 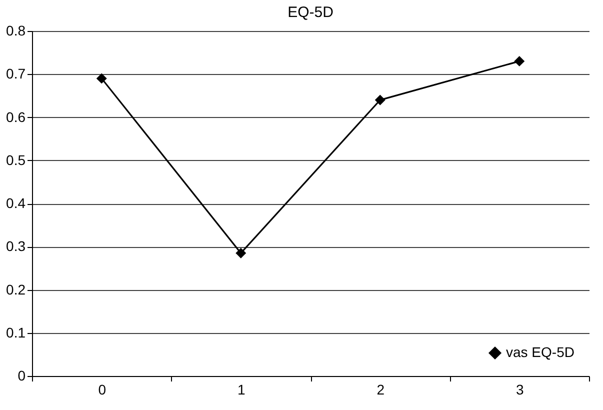 I want to click on y-tick-label: 0.7, so click(x=16, y=74).